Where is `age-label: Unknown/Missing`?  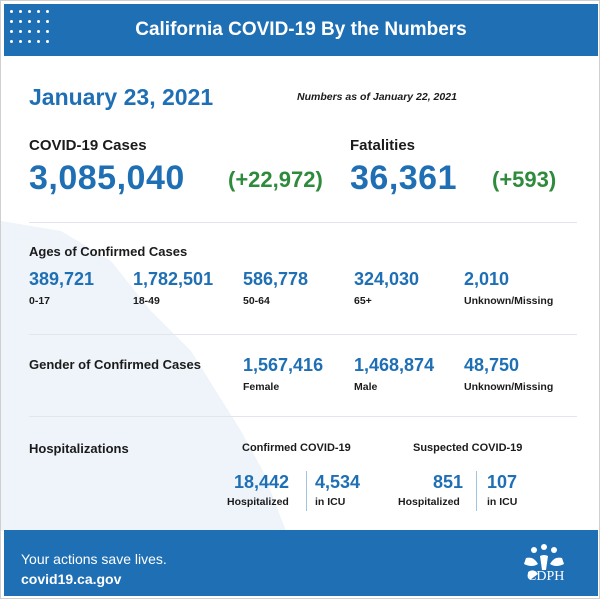 age-label: Unknown/Missing is located at coordinates (509, 301).